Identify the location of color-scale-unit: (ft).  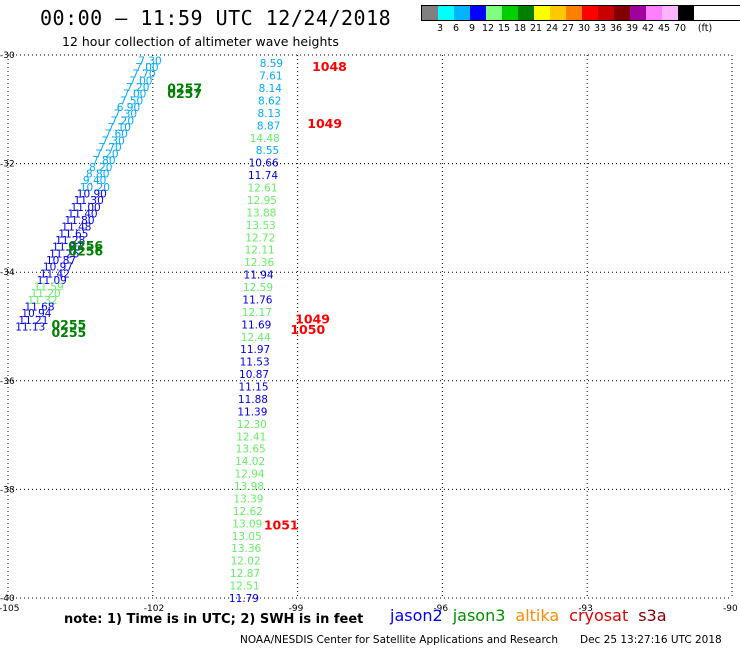
(705, 28).